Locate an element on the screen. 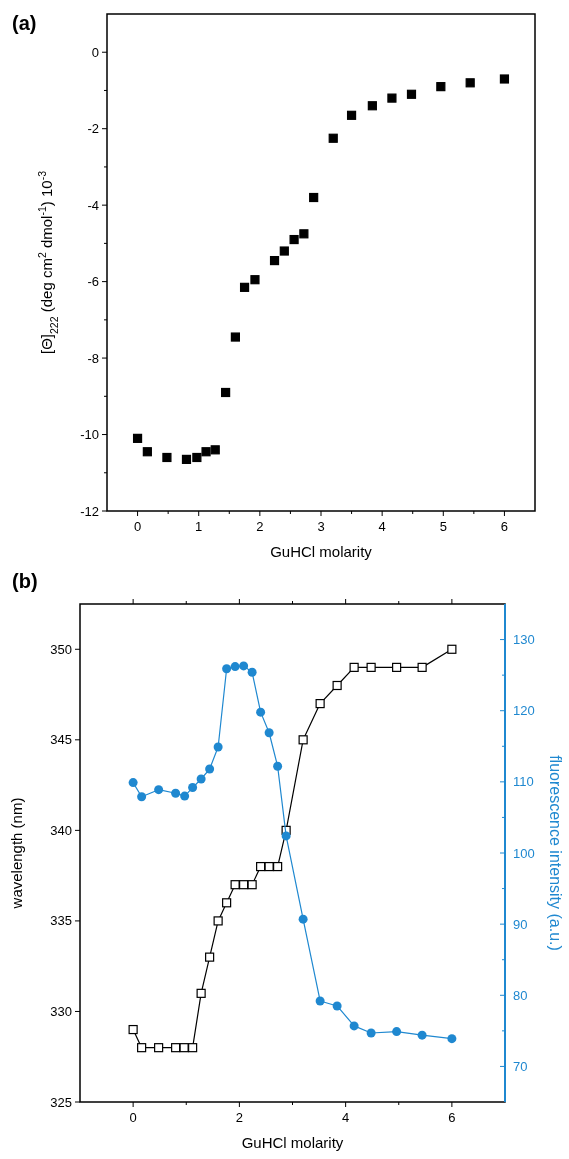 The height and width of the screenshot is (1159, 569). chart-title: (b) is located at coordinates (25, 581).